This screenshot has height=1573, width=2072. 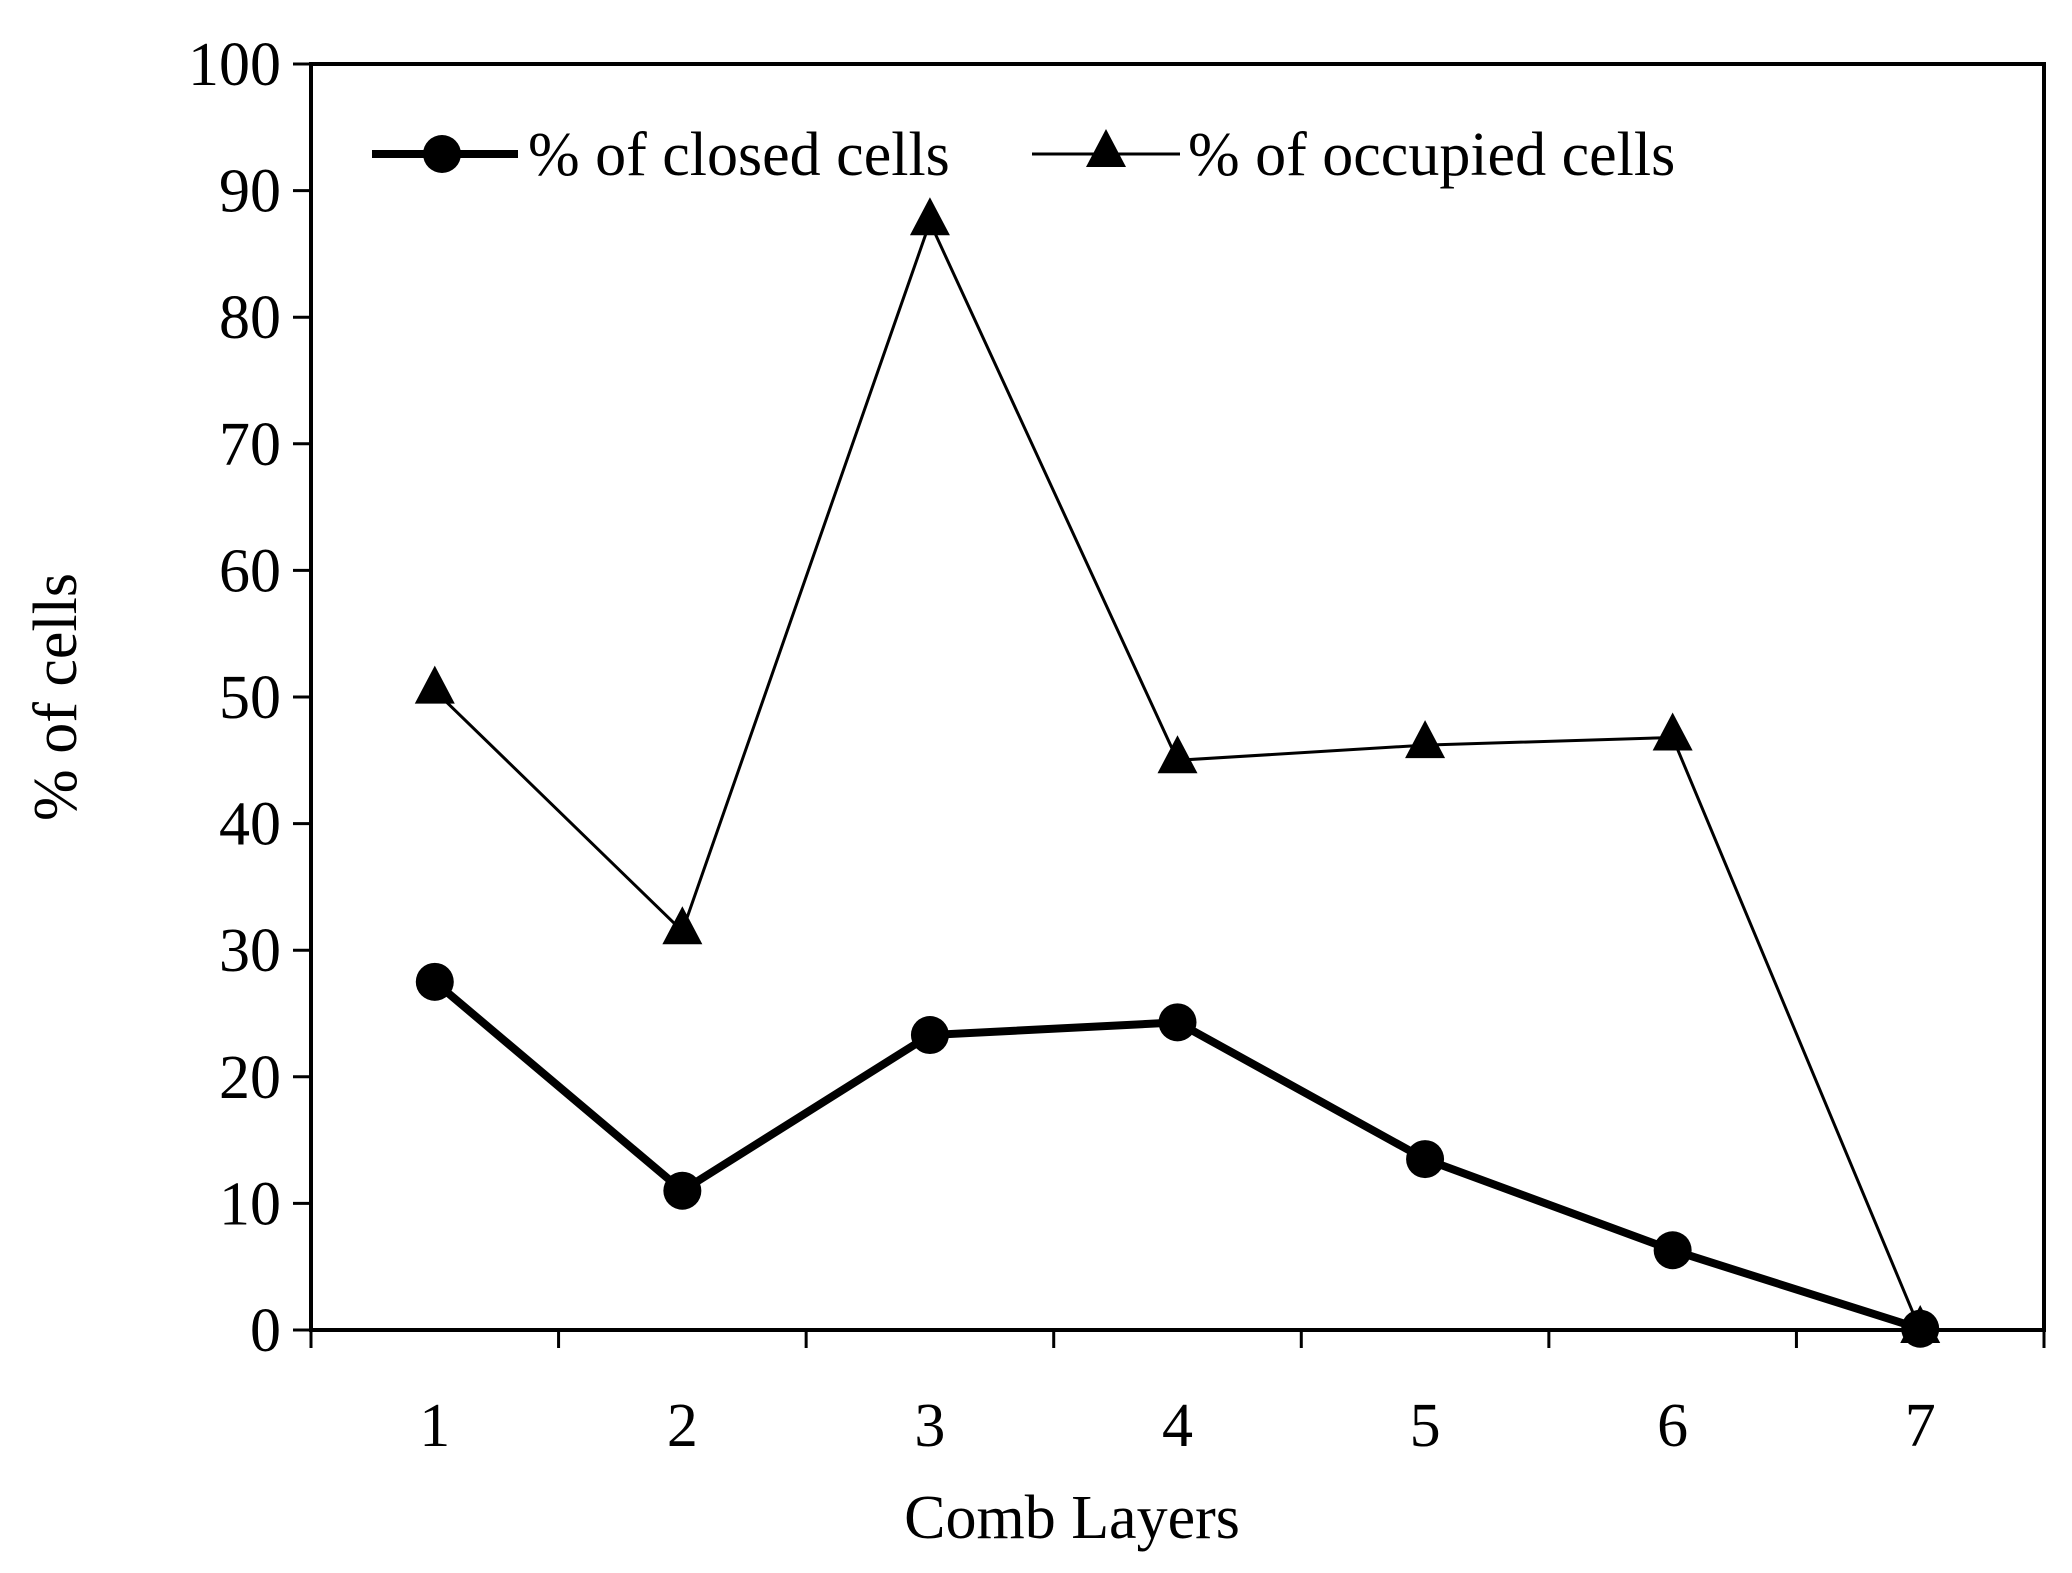 What do you see at coordinates (250, 825) in the screenshot?
I see `y-tick-label: 40` at bounding box center [250, 825].